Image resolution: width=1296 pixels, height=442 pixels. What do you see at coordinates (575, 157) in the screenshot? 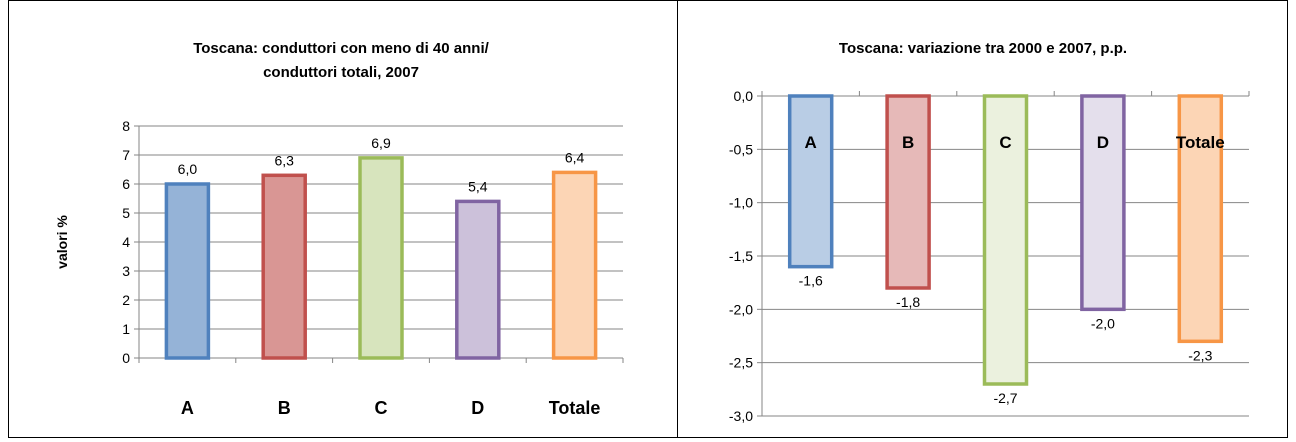
I see `data-label: 6,4` at bounding box center [575, 157].